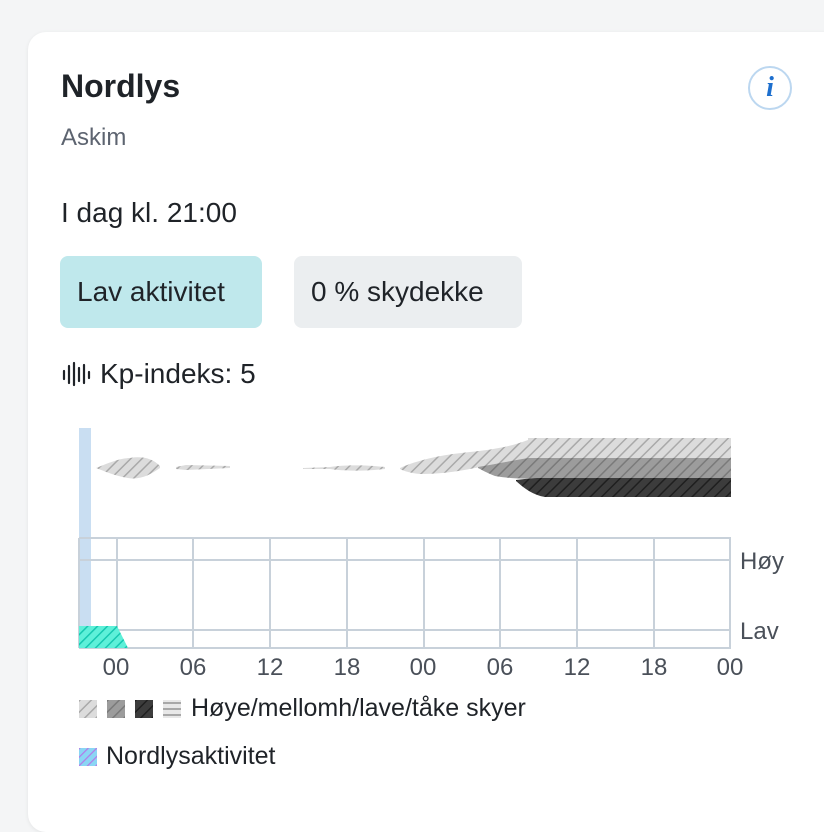  What do you see at coordinates (172, 708) in the screenshot?
I see `legend-swatch-fog` at bounding box center [172, 708].